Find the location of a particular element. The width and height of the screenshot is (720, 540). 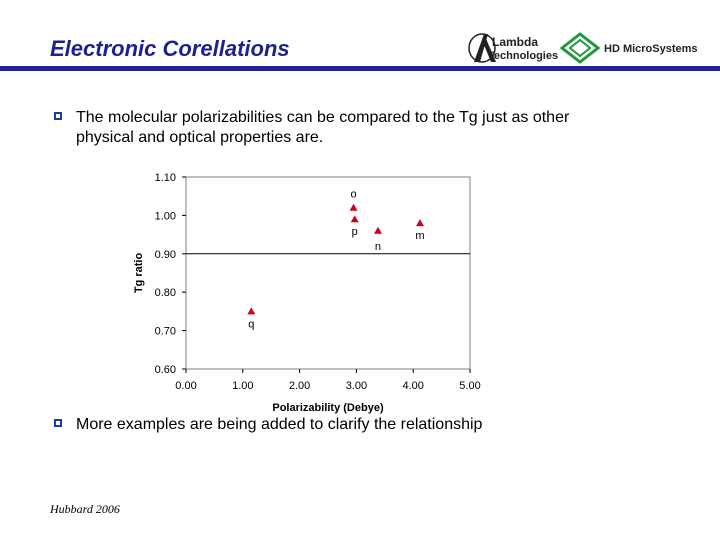

y-tick-label: 0.70 is located at coordinates (165, 332).